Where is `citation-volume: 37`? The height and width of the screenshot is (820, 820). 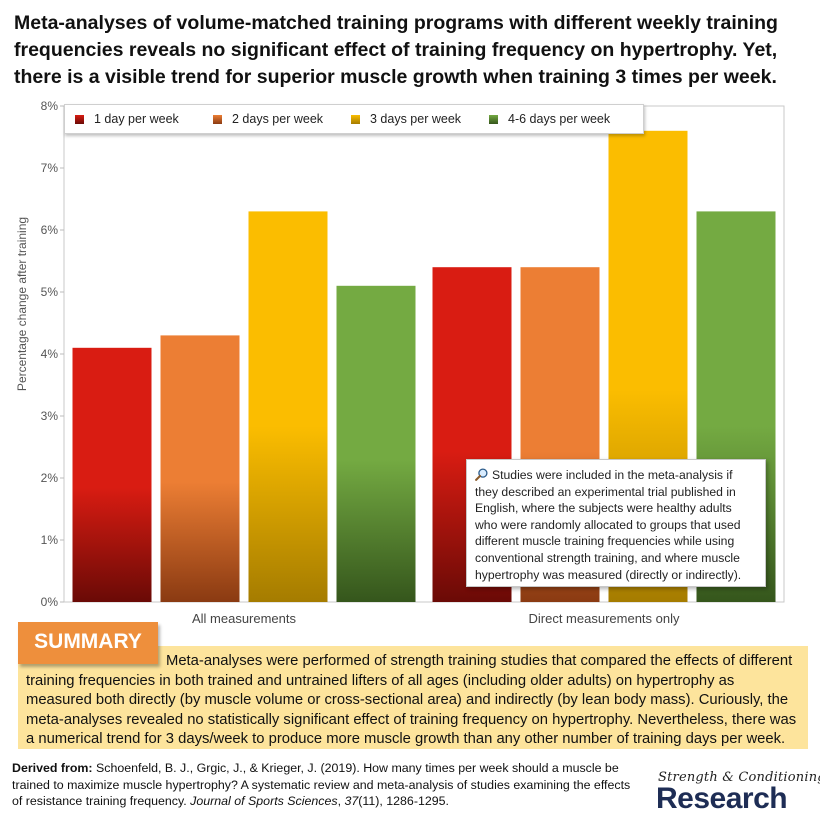
citation-volume: 37 is located at coordinates (351, 801).